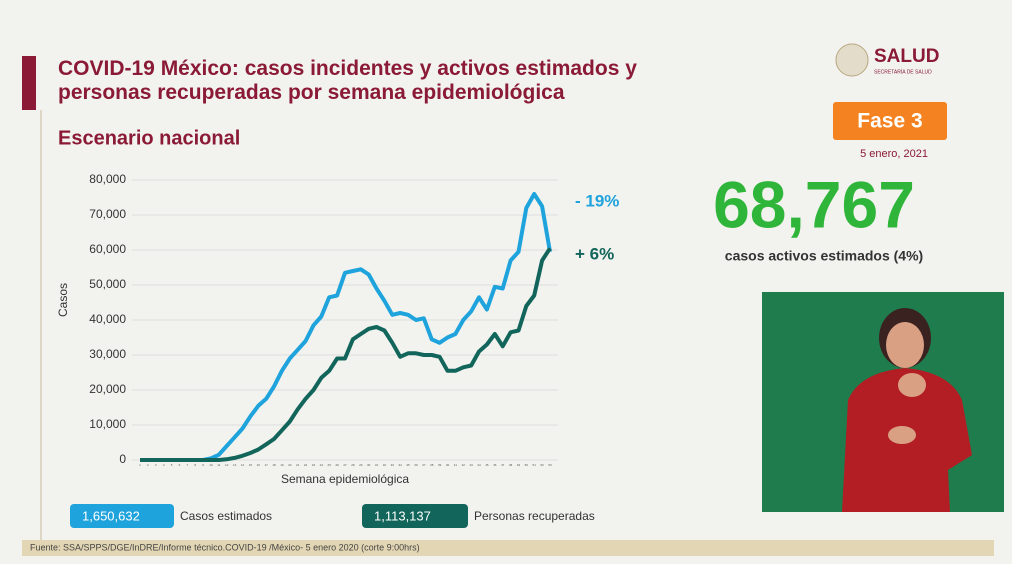  What do you see at coordinates (464, 465) in the screenshot?
I see `x-tick-label: 42` at bounding box center [464, 465].